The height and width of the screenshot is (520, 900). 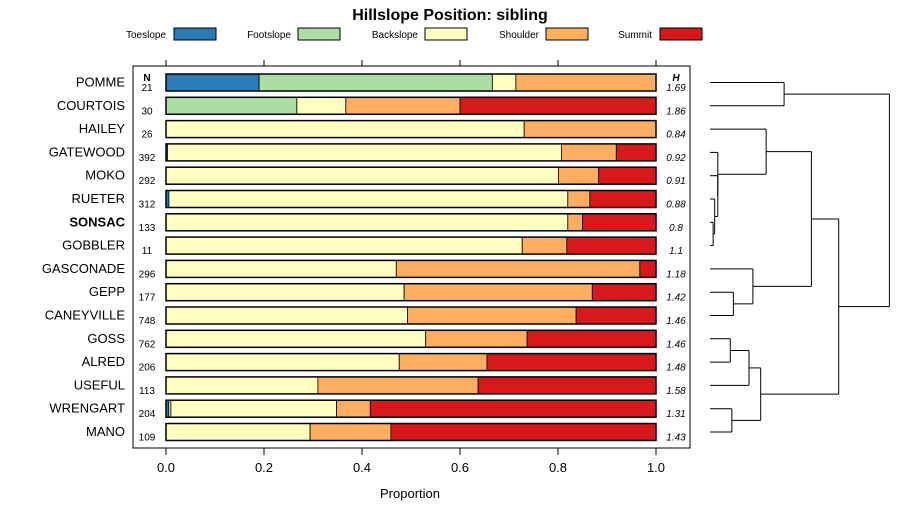 What do you see at coordinates (367, 409) in the screenshot?
I see `bar-row: WRENGART 204 1.31` at bounding box center [367, 409].